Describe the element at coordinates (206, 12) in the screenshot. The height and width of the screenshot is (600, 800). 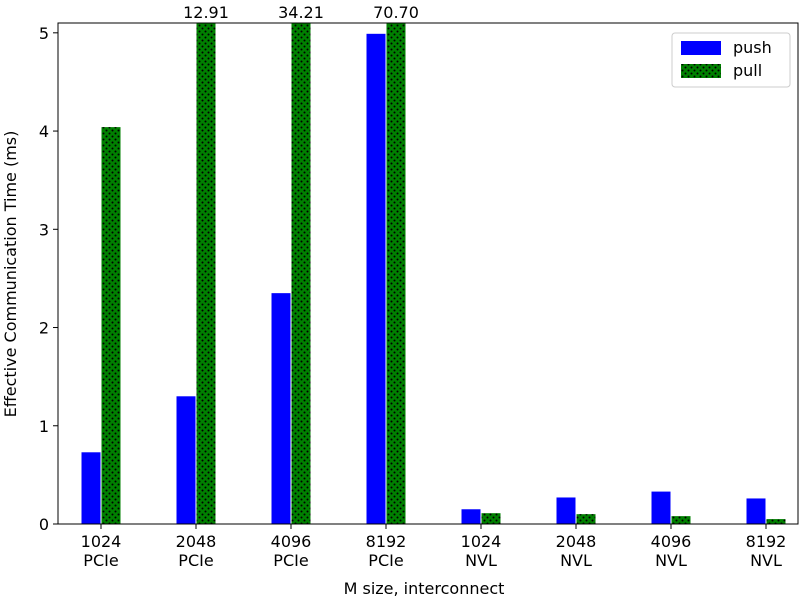
I see `value-label: 12.91` at that location.